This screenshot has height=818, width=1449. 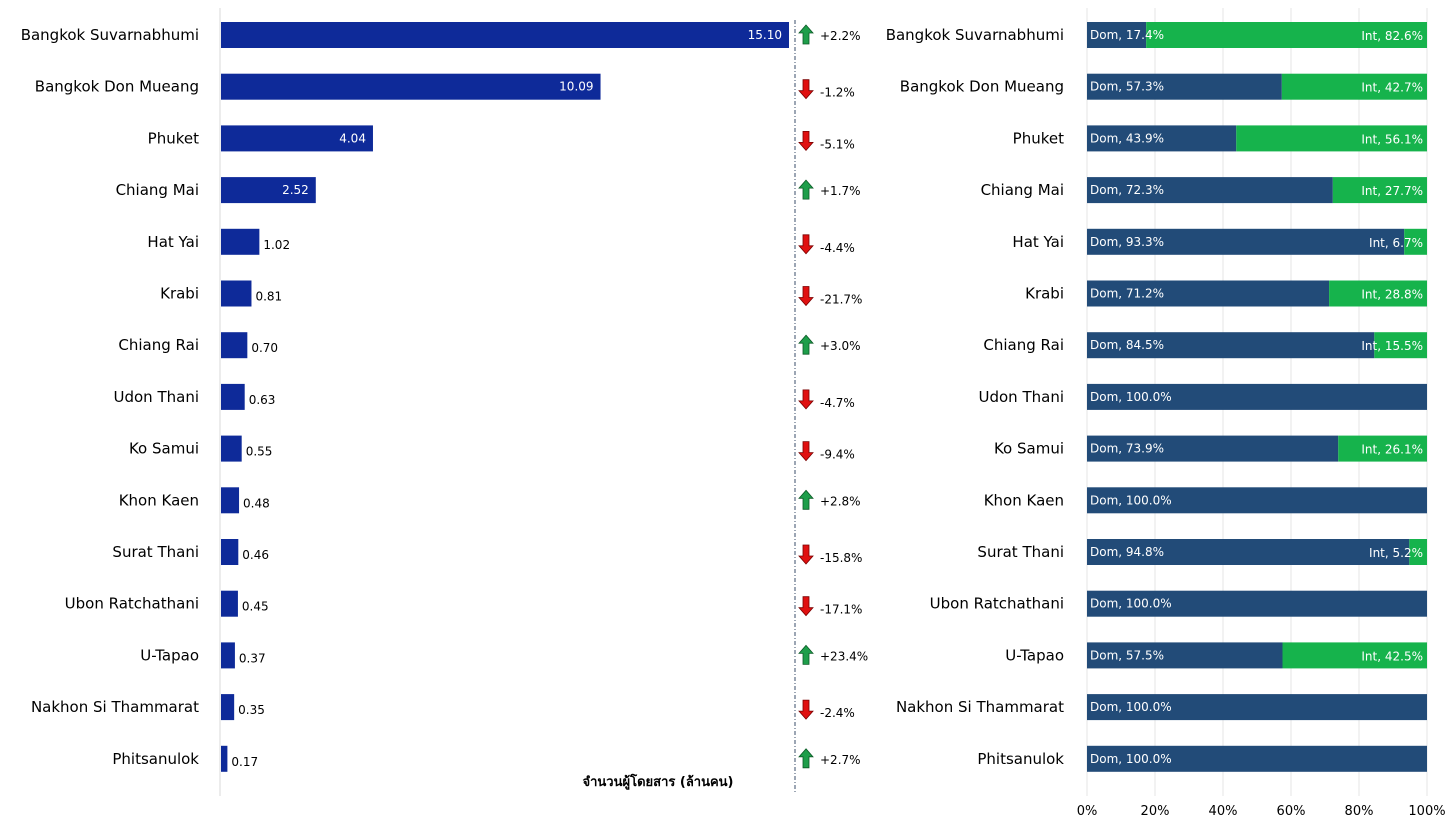 What do you see at coordinates (155, 552) in the screenshot?
I see `left-category-label: Surat Thani` at bounding box center [155, 552].